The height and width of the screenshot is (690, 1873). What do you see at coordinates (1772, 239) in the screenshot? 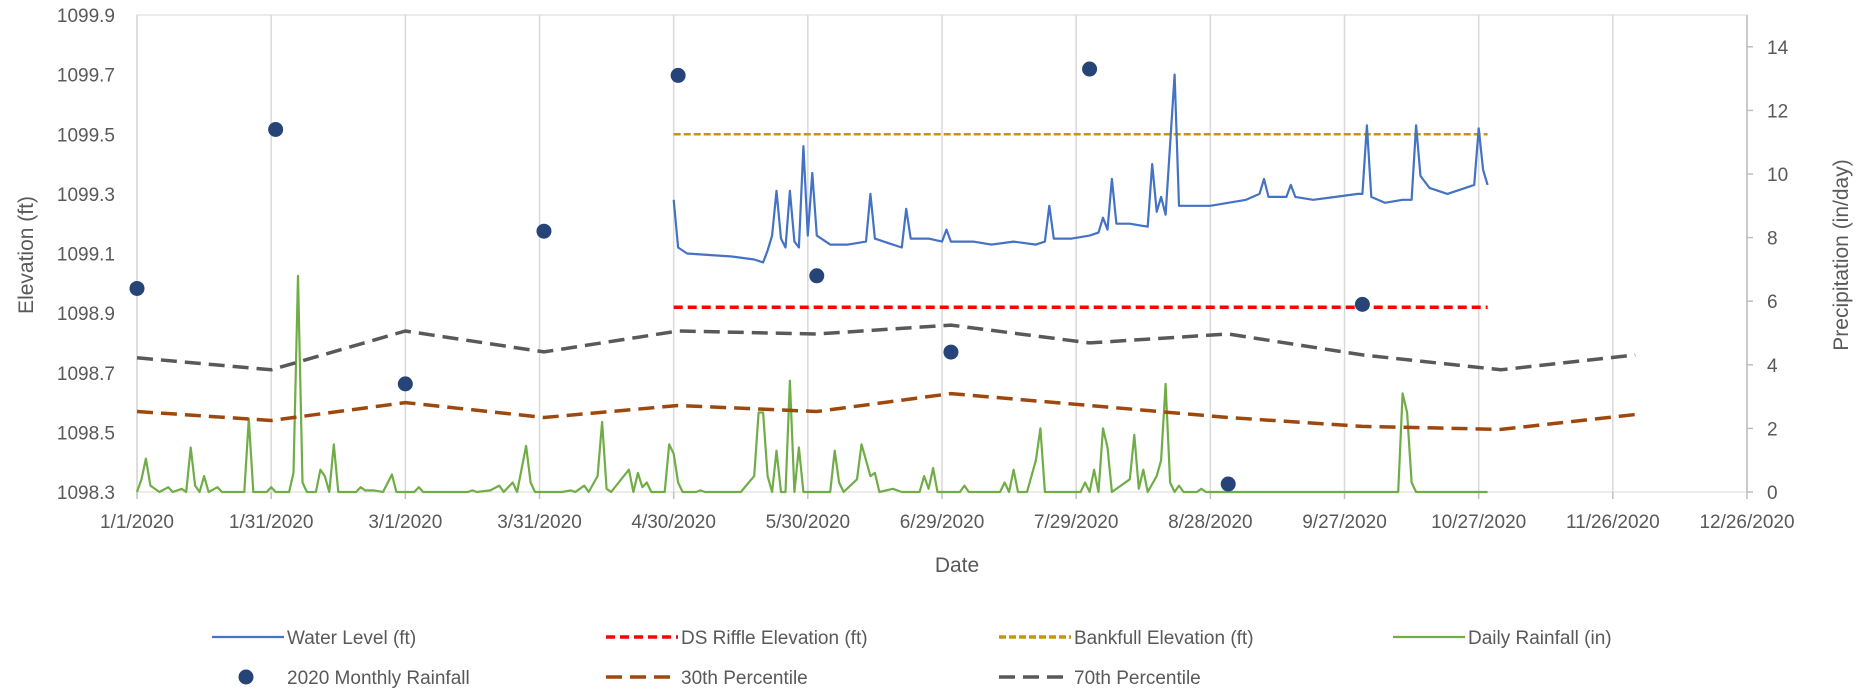
I see `y2-tick-label: 8` at bounding box center [1772, 239].